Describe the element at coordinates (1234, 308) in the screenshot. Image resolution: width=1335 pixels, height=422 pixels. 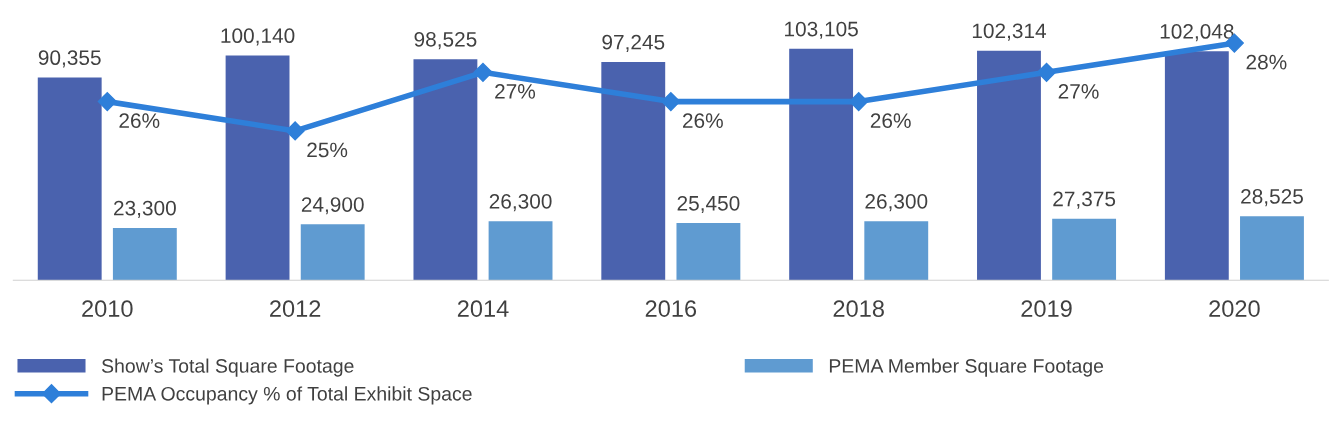
I see `x-tick-label: 2020` at that location.